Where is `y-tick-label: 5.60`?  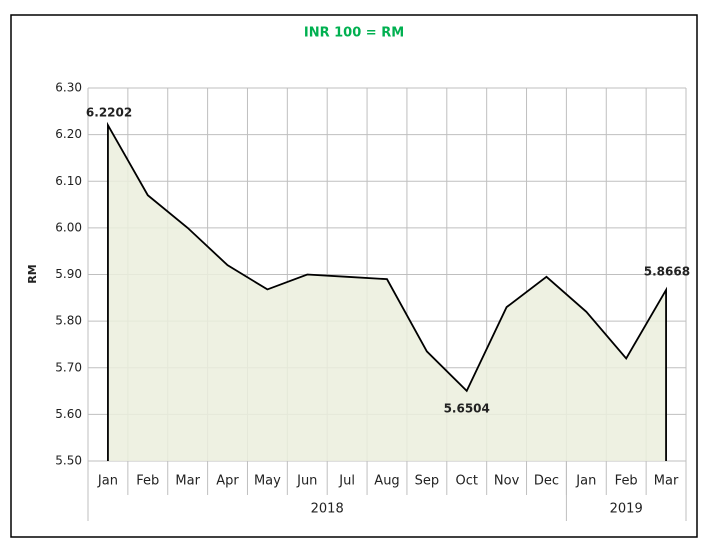
y-tick-label: 5.60 is located at coordinates (68, 414).